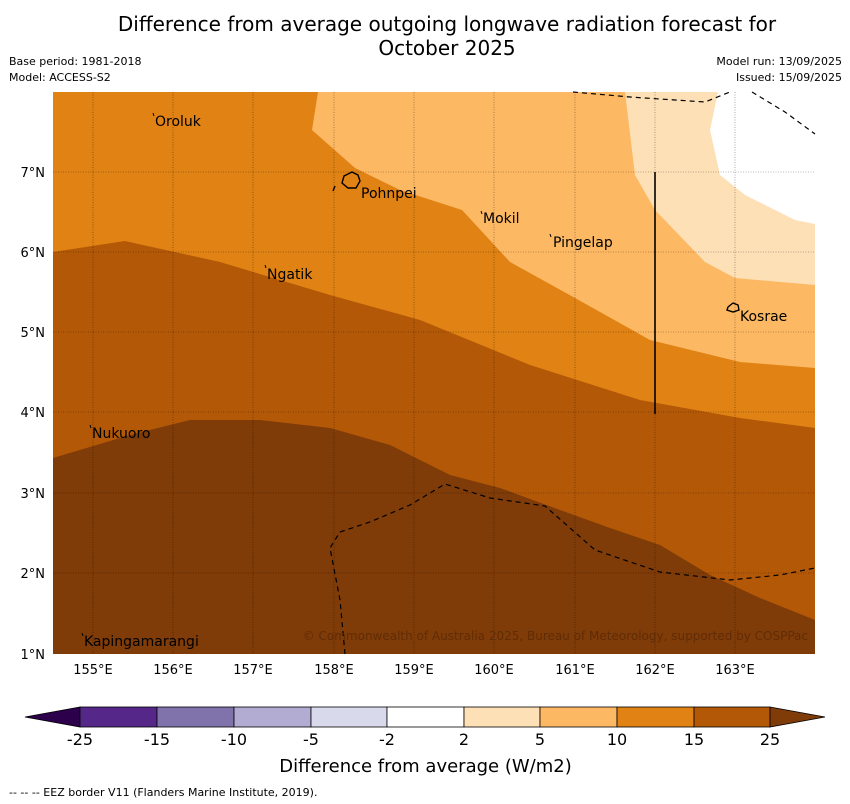 This screenshot has height=804, width=850. Describe the element at coordinates (351, 180) in the screenshot. I see `pohnpei-island-icon` at that location.